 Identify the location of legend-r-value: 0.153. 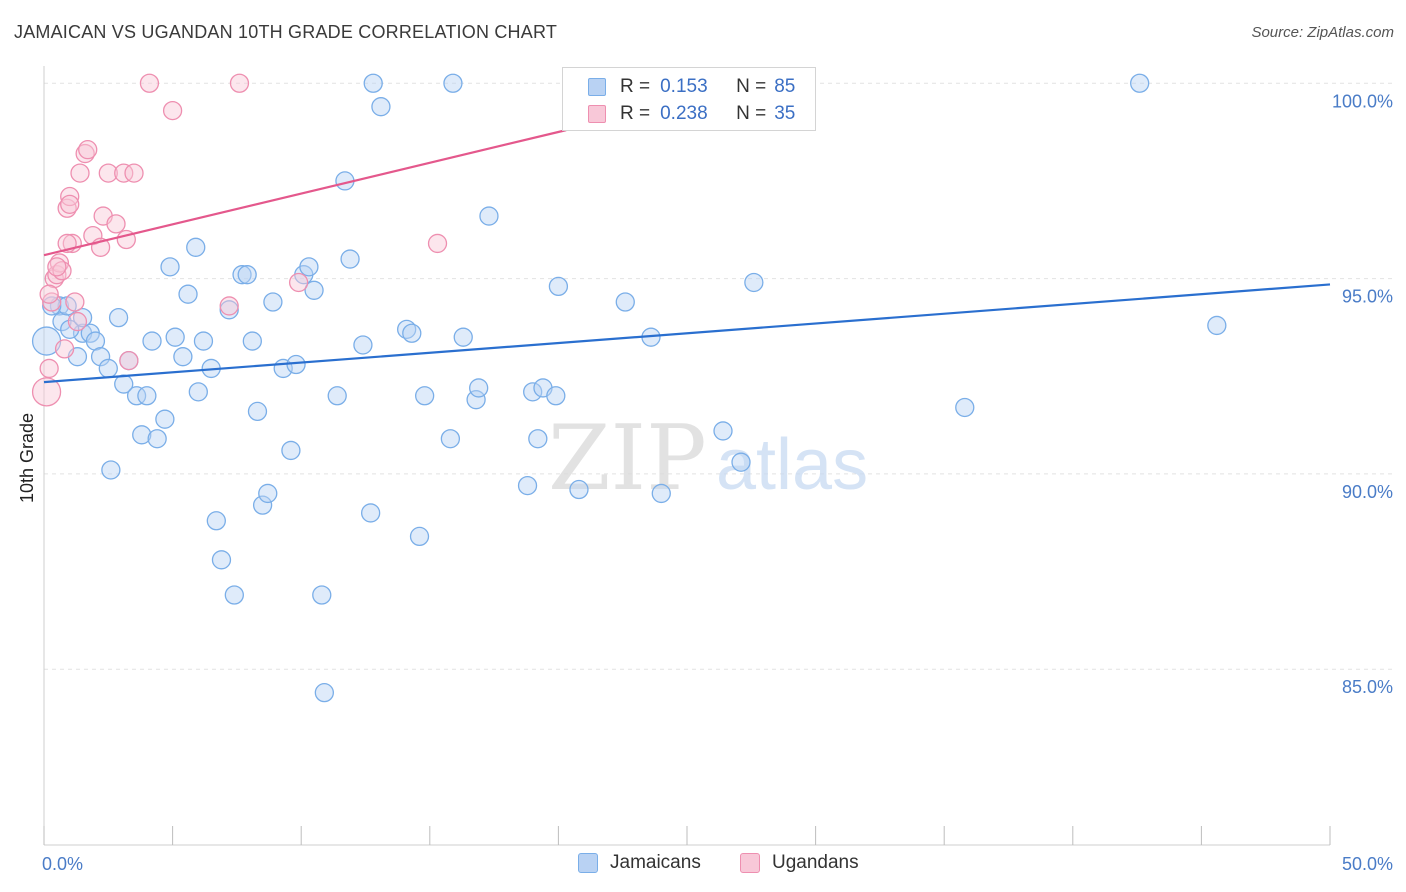
(684, 86).